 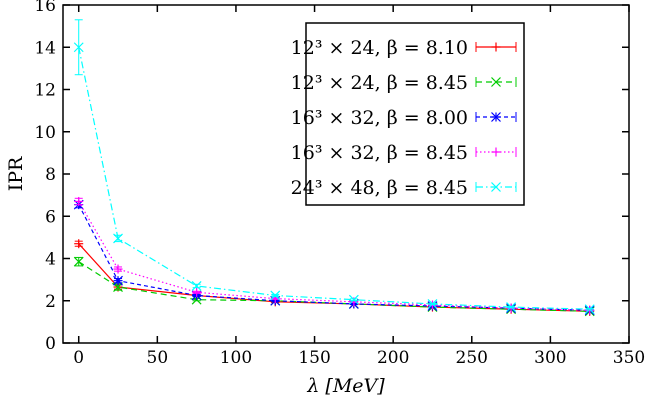 I want to click on x-tick-label: 150, so click(x=314, y=358).